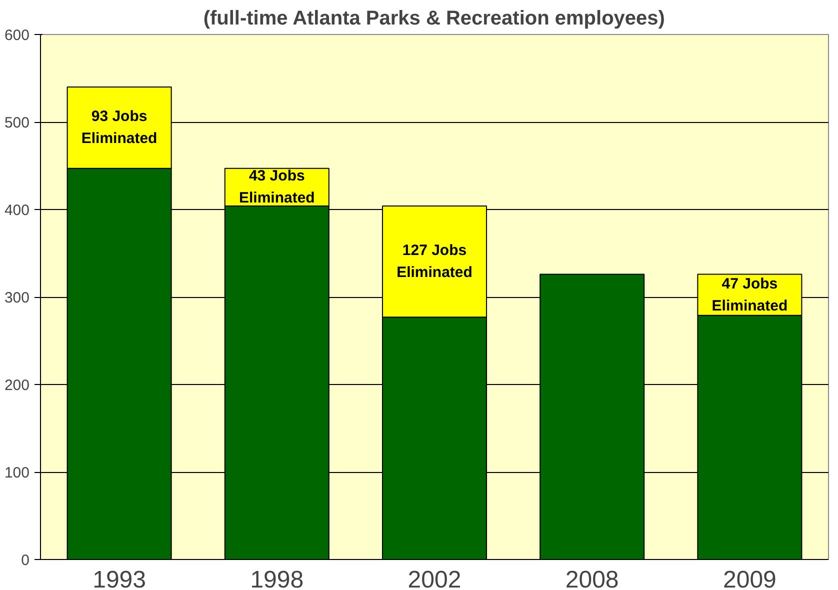 The height and width of the screenshot is (590, 838). I want to click on data-label: 47 Jobs Eliminated, so click(750, 294).